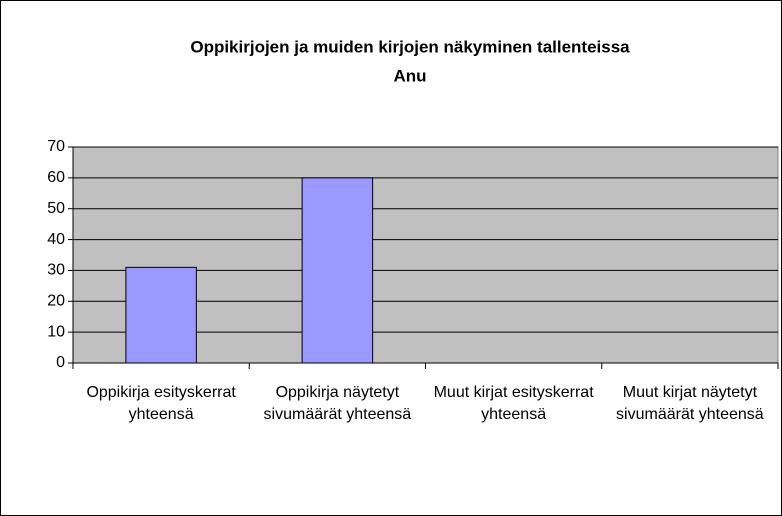 Image resolution: width=782 pixels, height=516 pixels. What do you see at coordinates (409, 75) in the screenshot?
I see `chart-subtitle: Anu` at bounding box center [409, 75].